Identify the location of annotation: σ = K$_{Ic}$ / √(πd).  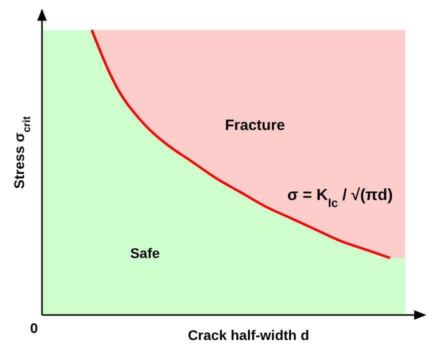
(340, 198).